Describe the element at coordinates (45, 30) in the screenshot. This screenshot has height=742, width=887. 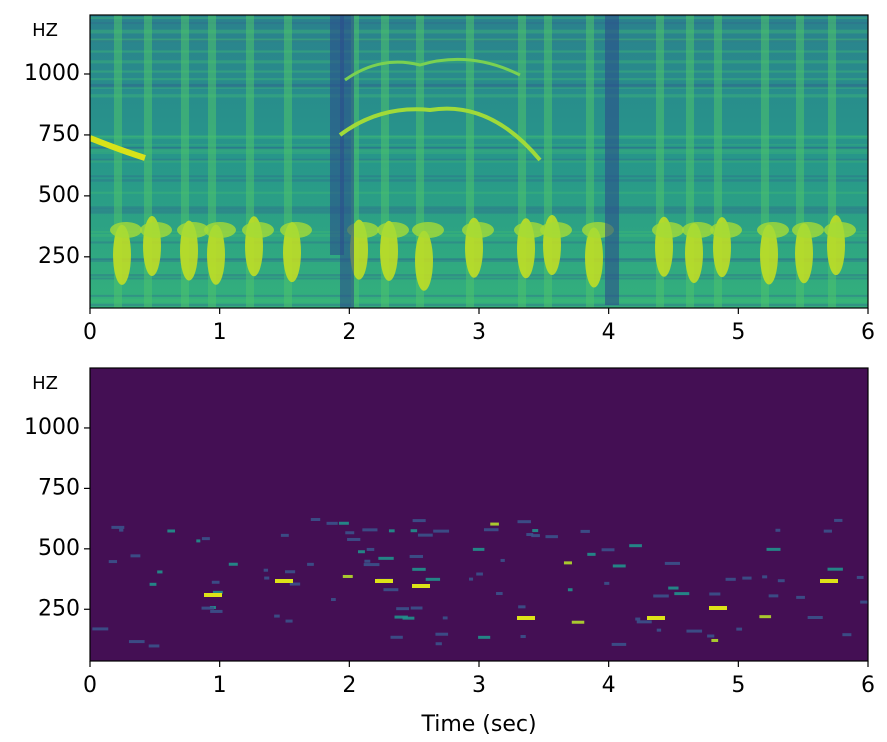
I see `y-axis-label: HZ` at that location.